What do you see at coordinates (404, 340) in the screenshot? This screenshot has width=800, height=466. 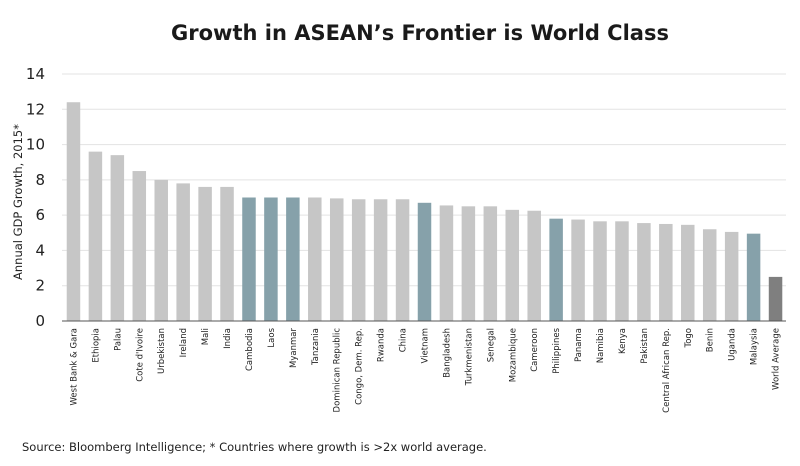 I see `x-category-label: China` at bounding box center [404, 340].